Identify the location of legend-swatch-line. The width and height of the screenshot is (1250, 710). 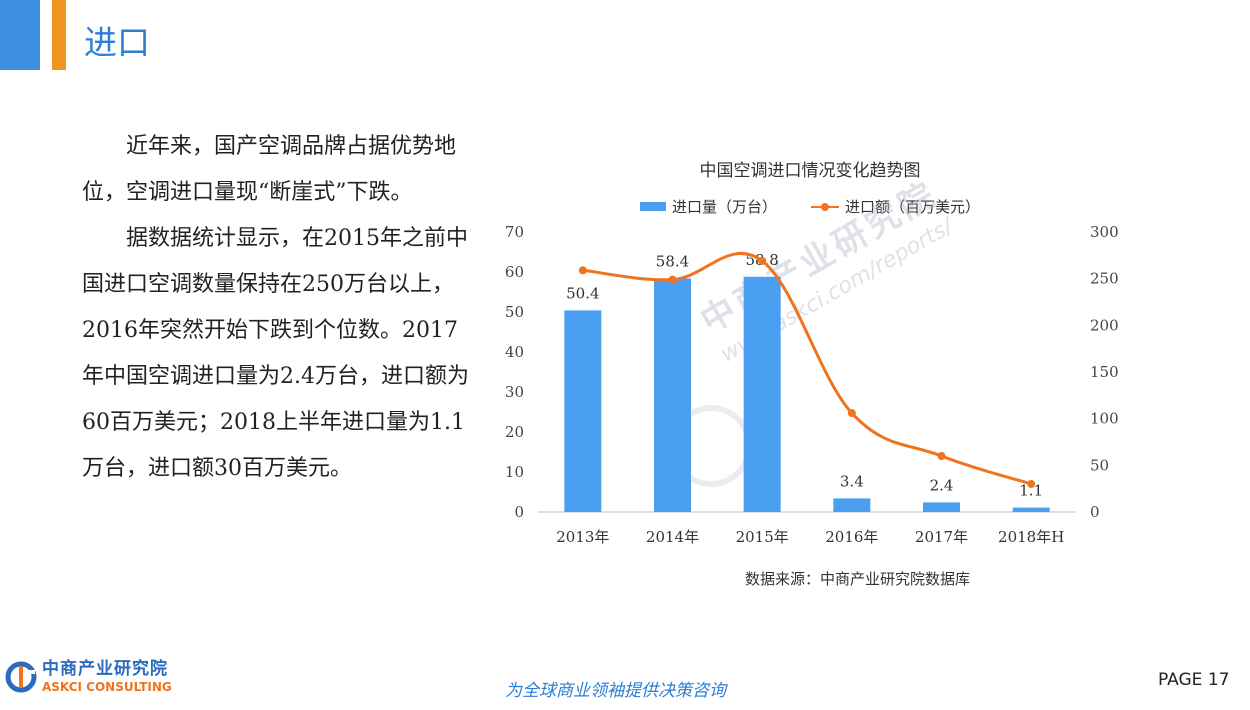
(825, 207).